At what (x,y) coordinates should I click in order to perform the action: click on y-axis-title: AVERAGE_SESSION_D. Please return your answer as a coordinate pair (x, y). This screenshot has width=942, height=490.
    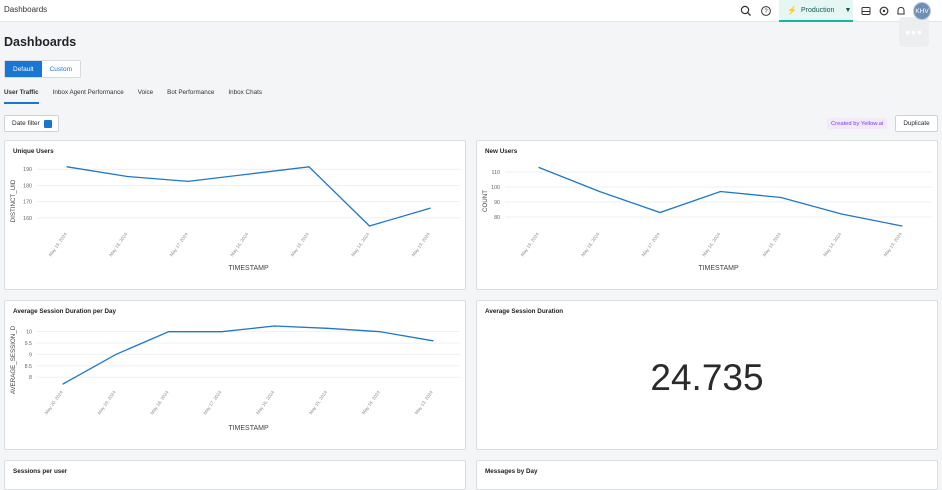
    Looking at the image, I should click on (13, 359).